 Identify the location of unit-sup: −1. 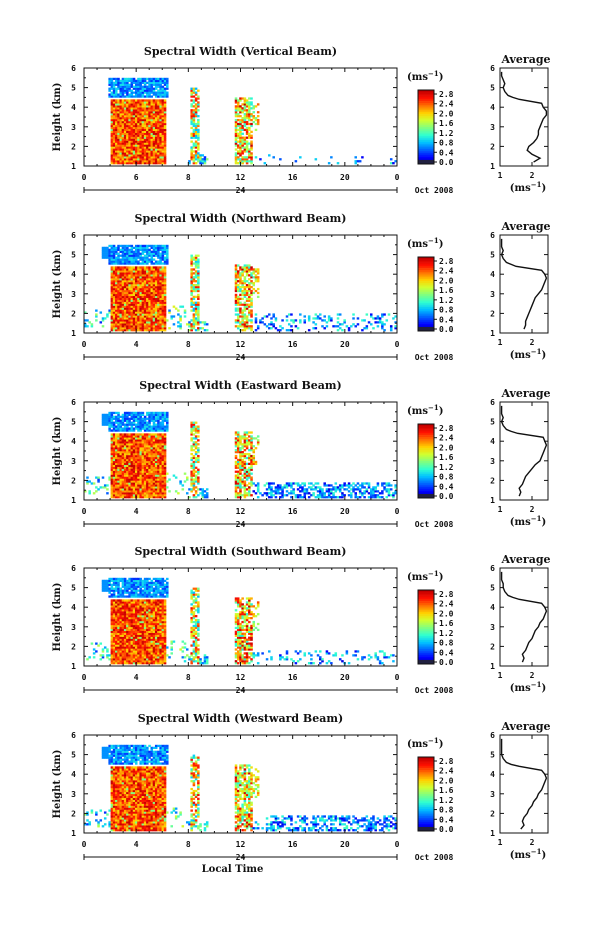
(536, 184).